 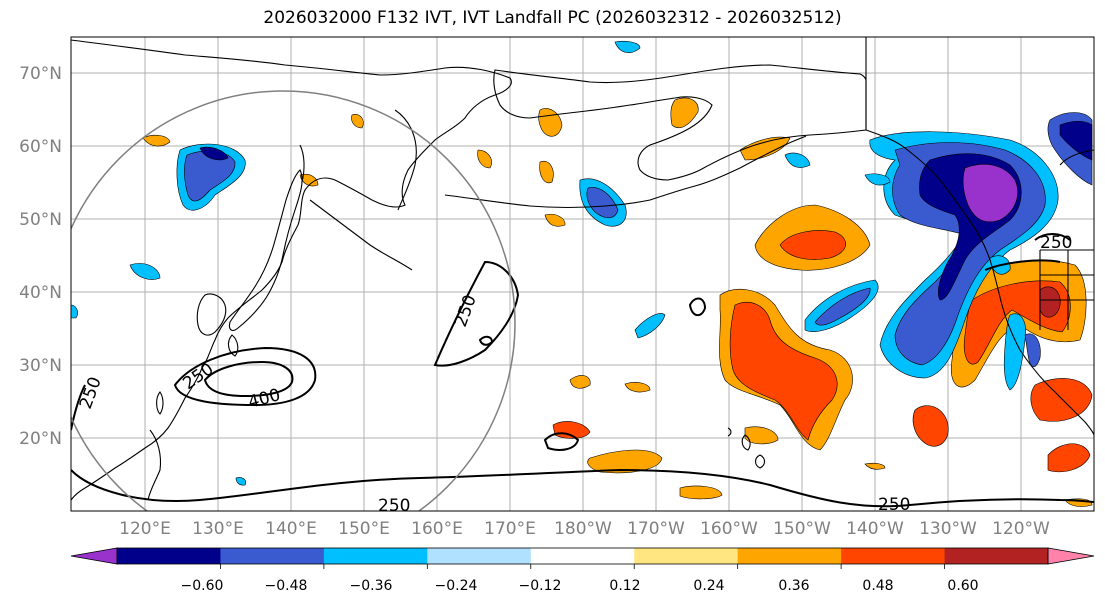 I want to click on lon-label: 130°E, so click(x=218, y=529).